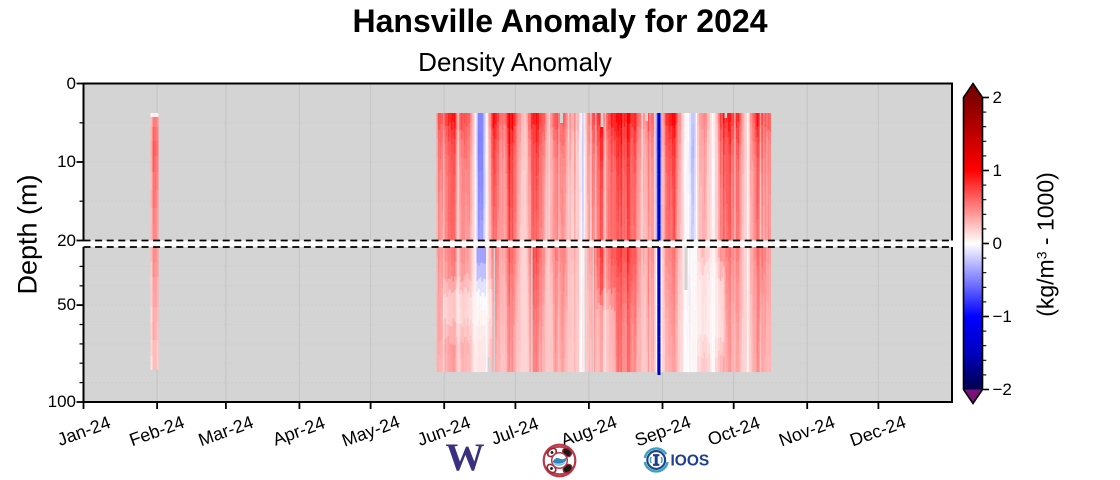 The image size is (1120, 480). Describe the element at coordinates (690, 461) in the screenshot. I see `svg-text: IOOS` at that location.